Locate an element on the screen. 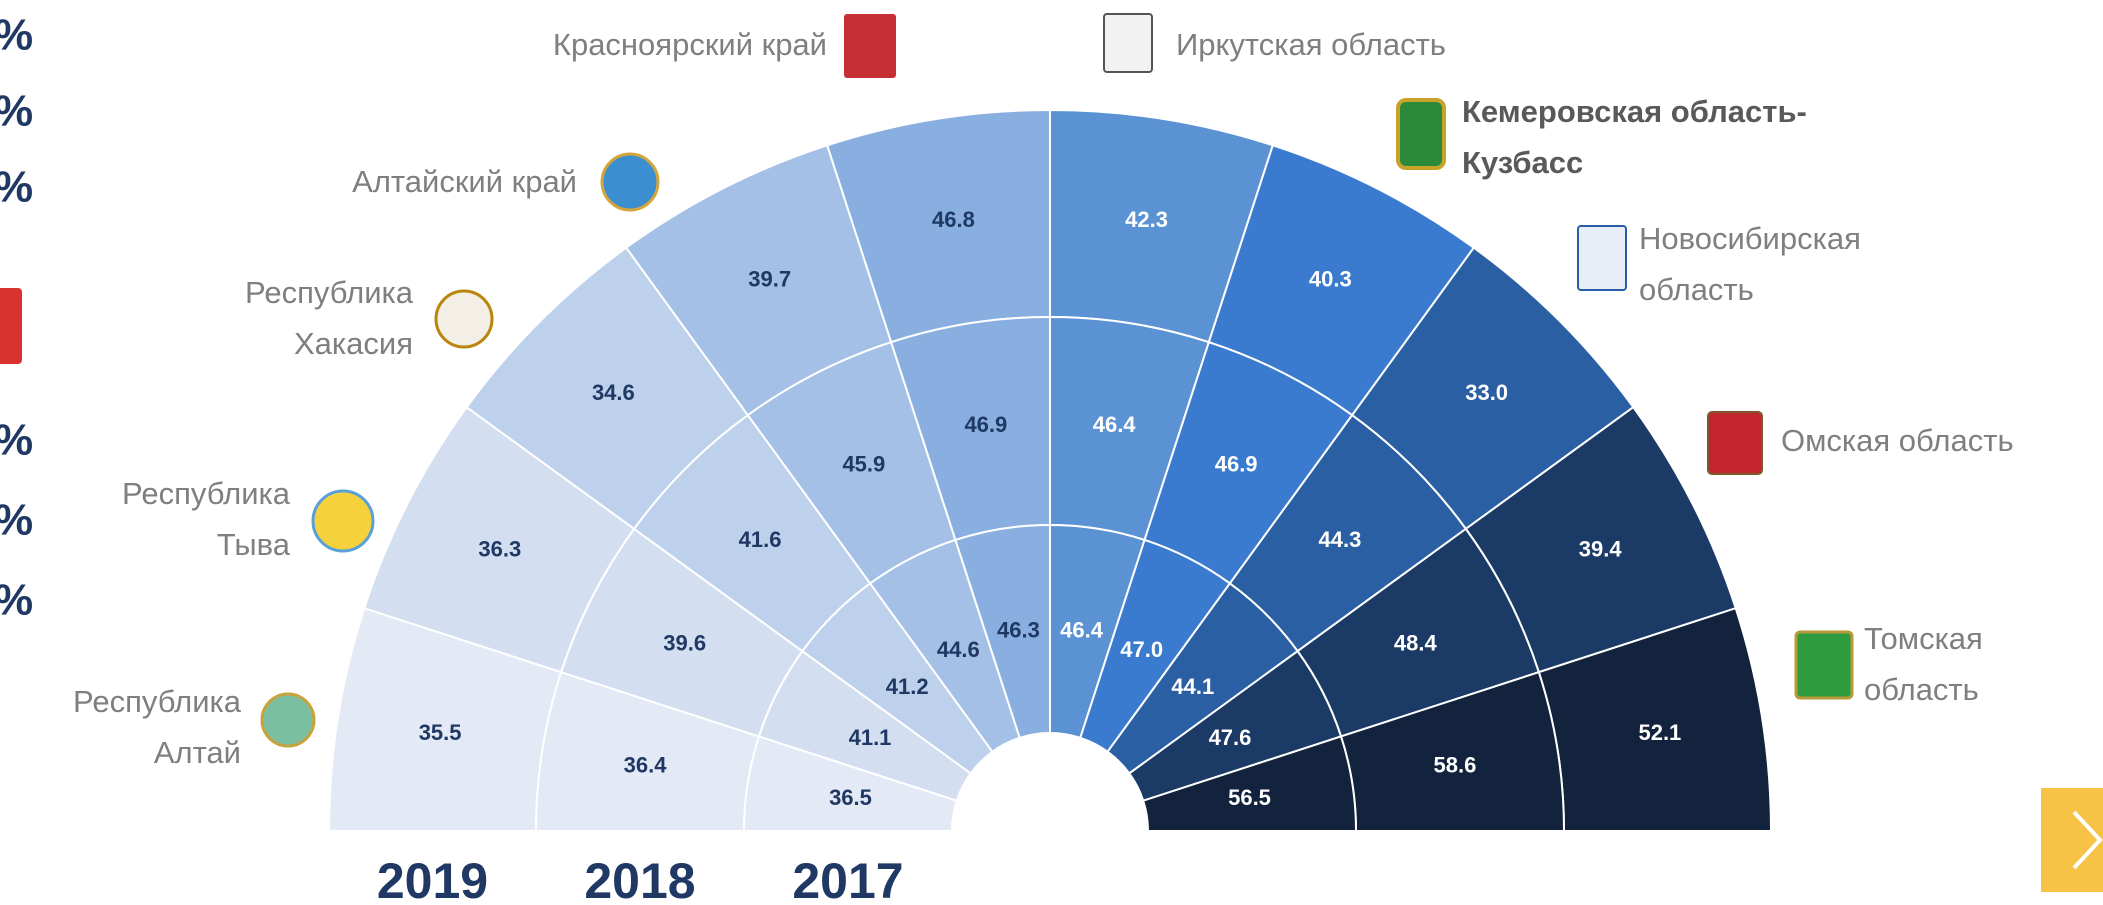  value-label: 58.6 is located at coordinates (1455, 765).